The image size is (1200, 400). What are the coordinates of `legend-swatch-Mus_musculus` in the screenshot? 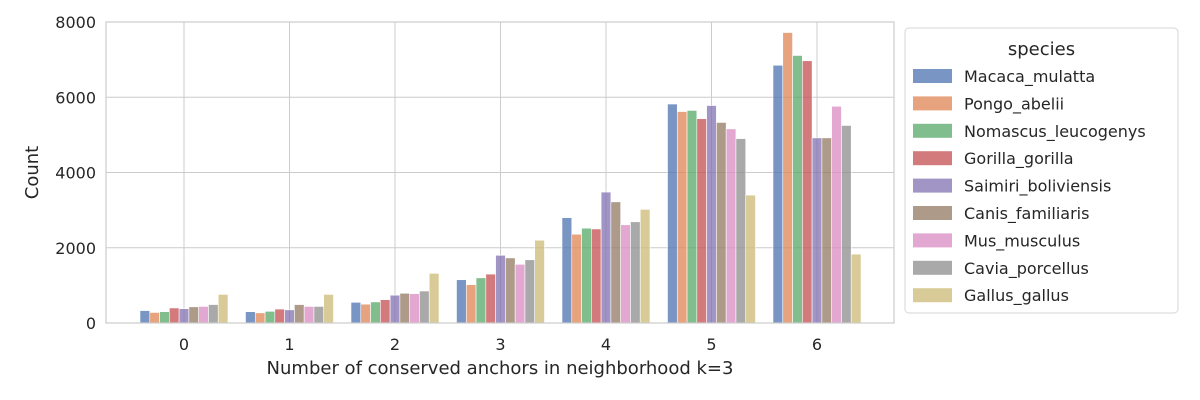 It's located at (932, 240).